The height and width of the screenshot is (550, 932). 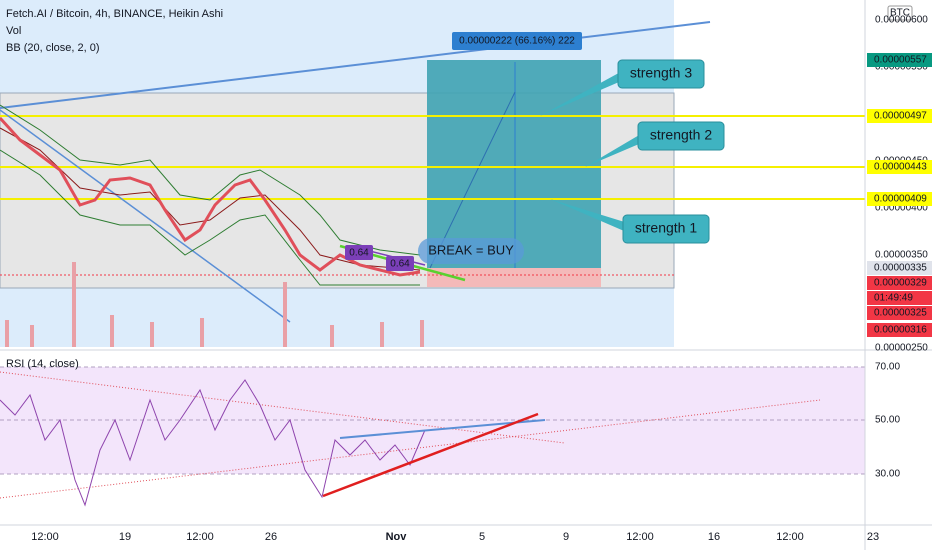 What do you see at coordinates (901, 208) in the screenshot?
I see `price-label: 0.00000400` at bounding box center [901, 208].